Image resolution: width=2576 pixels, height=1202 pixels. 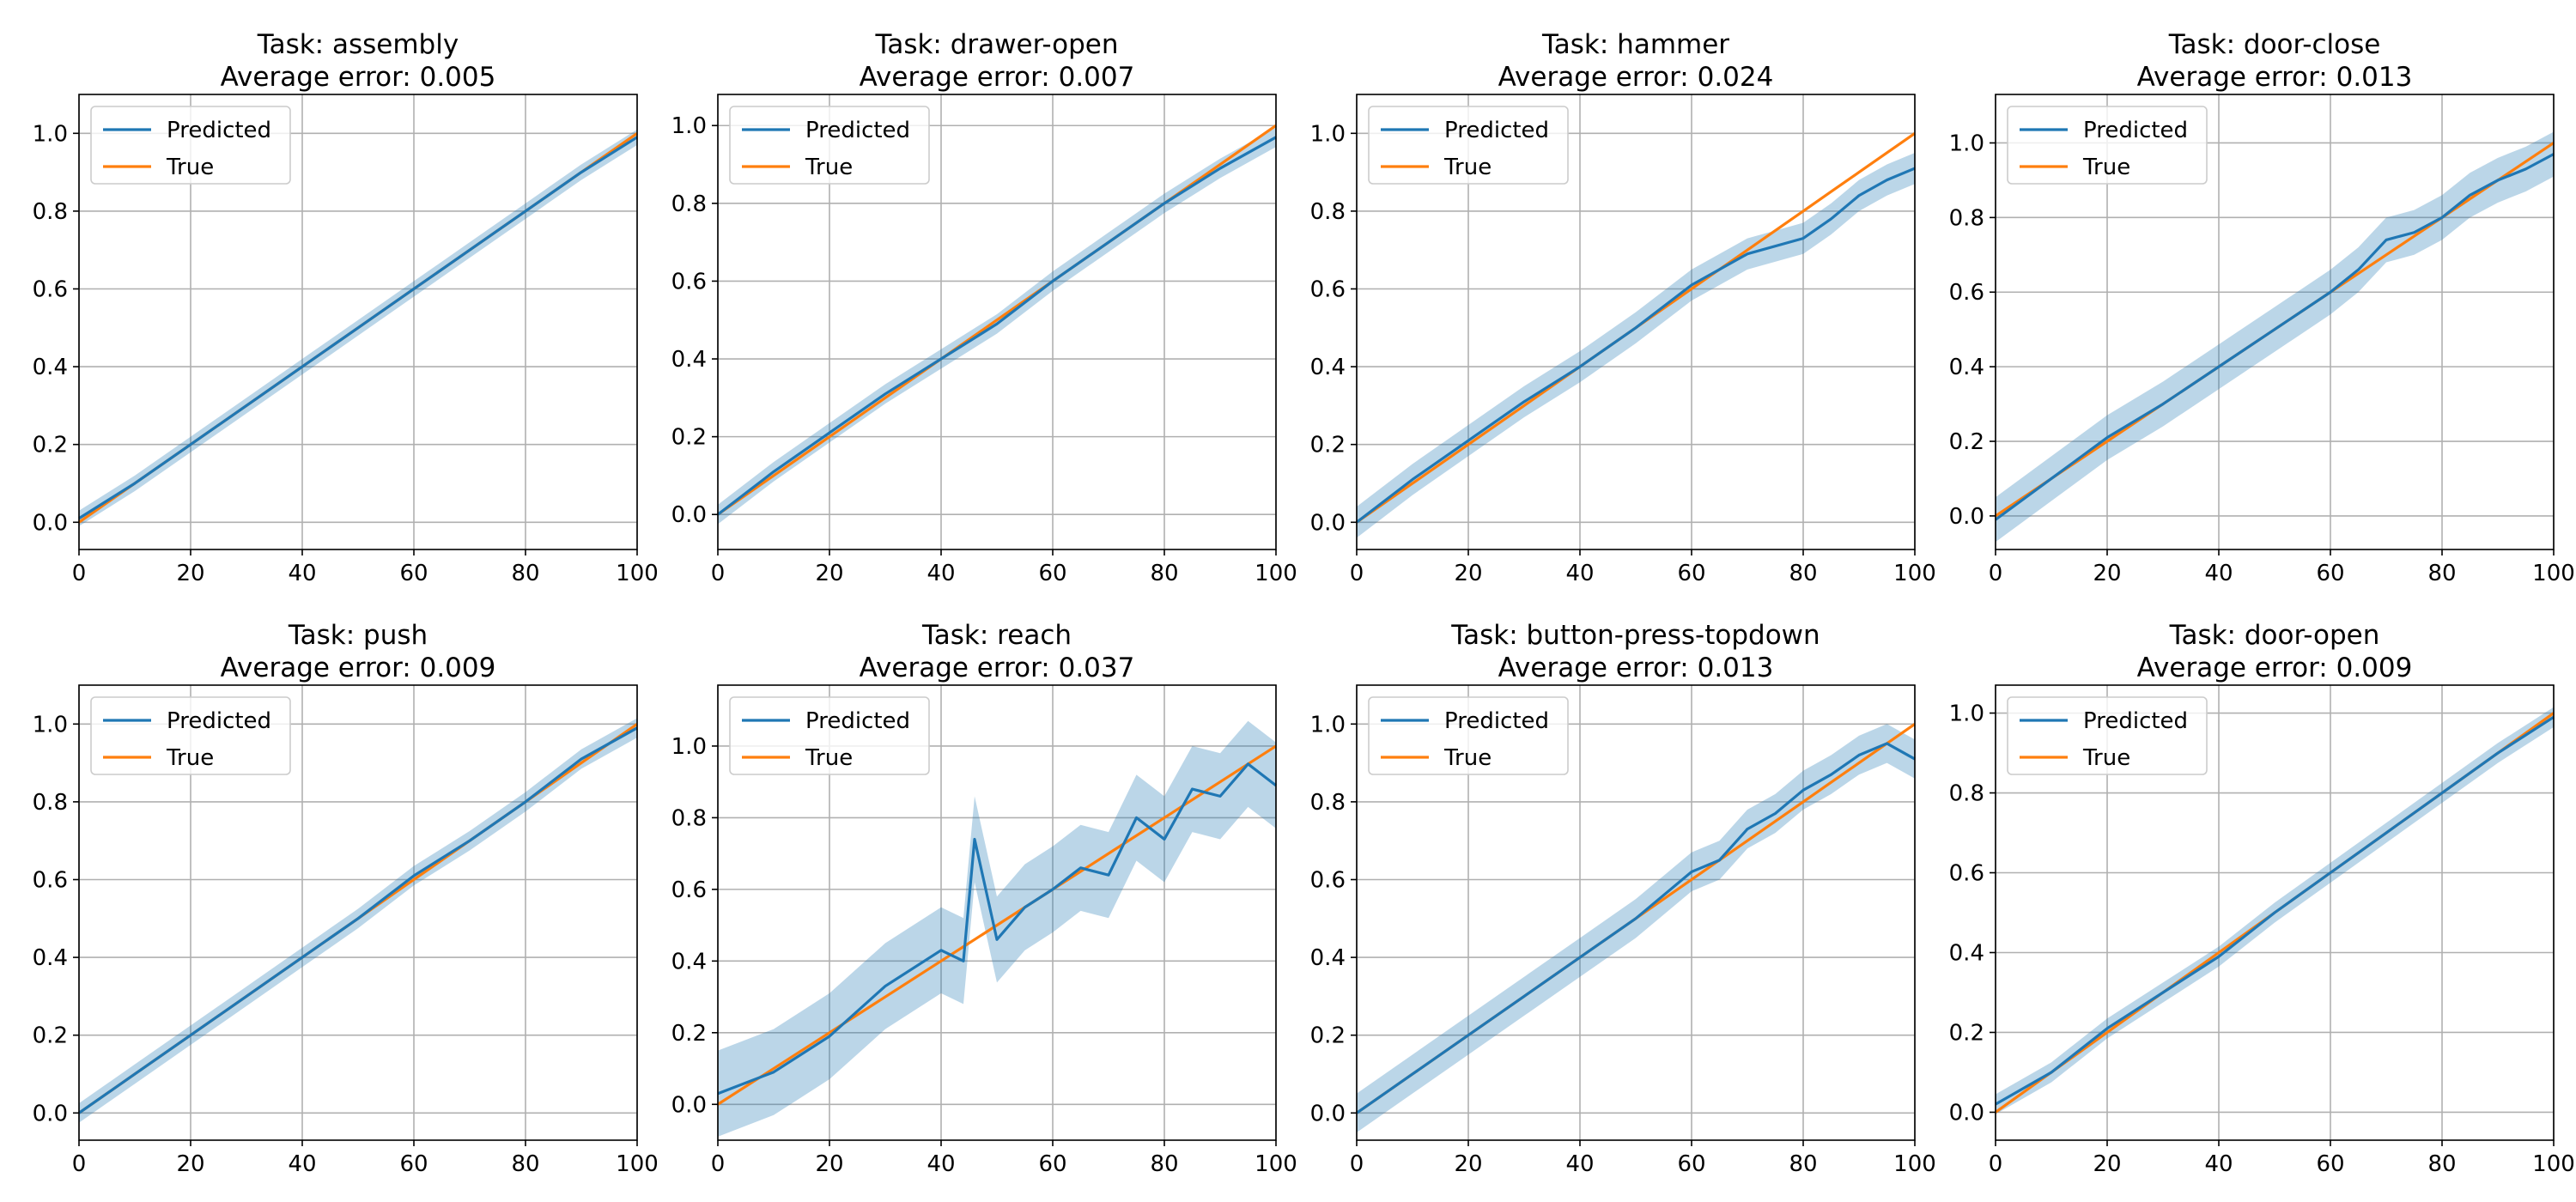 What do you see at coordinates (996, 635) in the screenshot?
I see `chart-title-line: Task: reach` at bounding box center [996, 635].